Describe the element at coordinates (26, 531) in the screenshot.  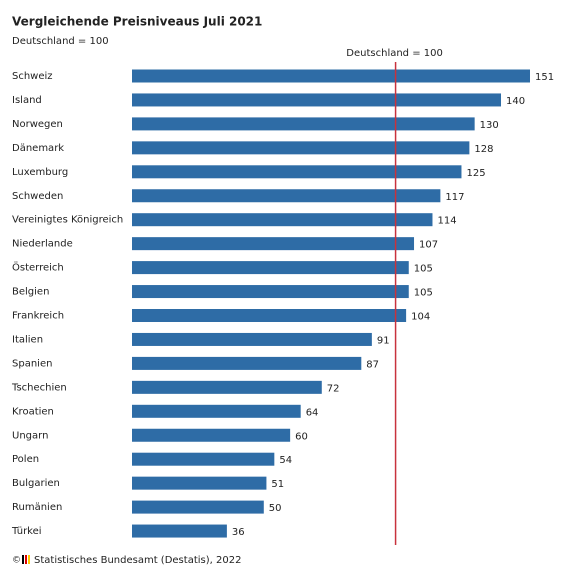
I see `category-label: Türkei` at that location.